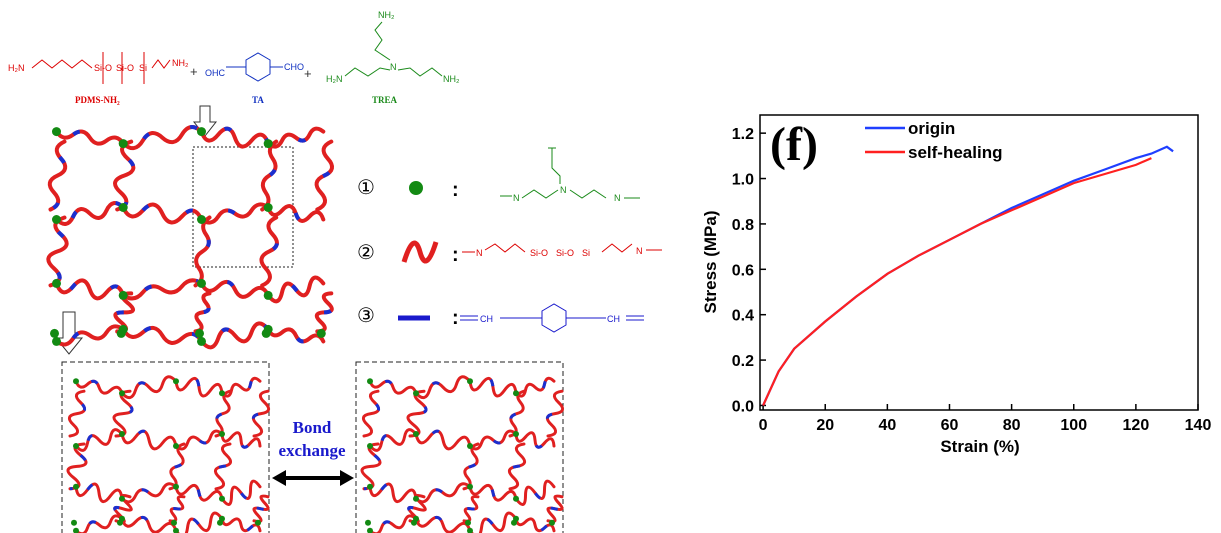 The image size is (1221, 533). What do you see at coordinates (258, 67) in the screenshot?
I see `ring` at bounding box center [258, 67].